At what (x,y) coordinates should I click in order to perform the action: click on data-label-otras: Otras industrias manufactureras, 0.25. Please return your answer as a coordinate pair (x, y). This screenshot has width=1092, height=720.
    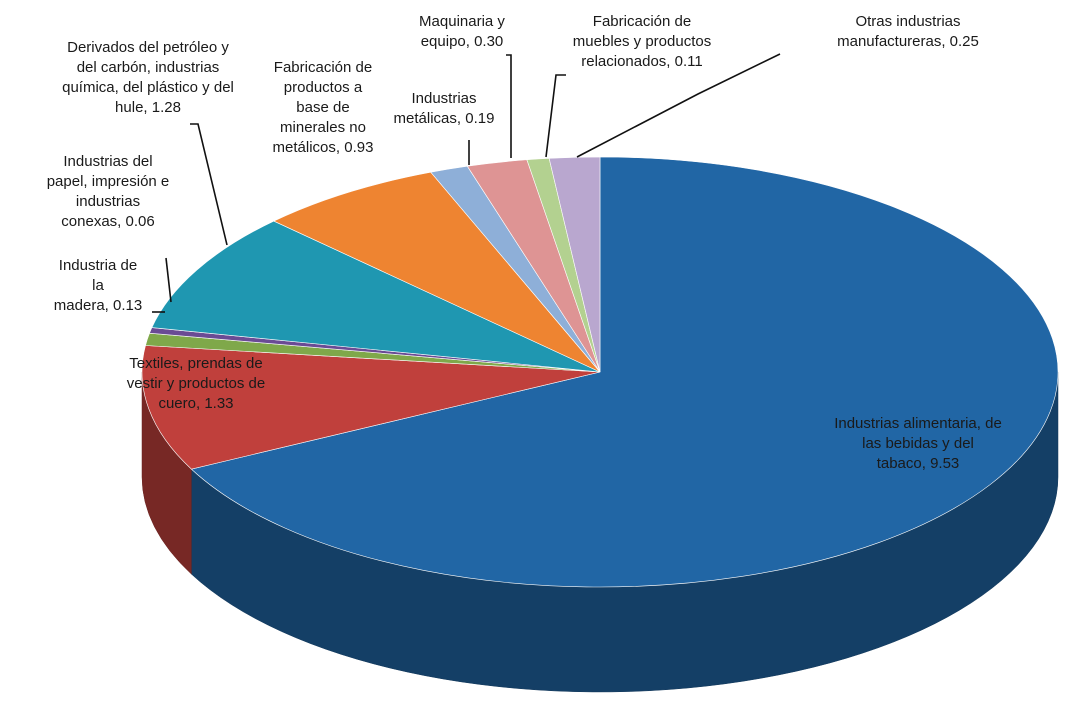
    Looking at the image, I should click on (908, 31).